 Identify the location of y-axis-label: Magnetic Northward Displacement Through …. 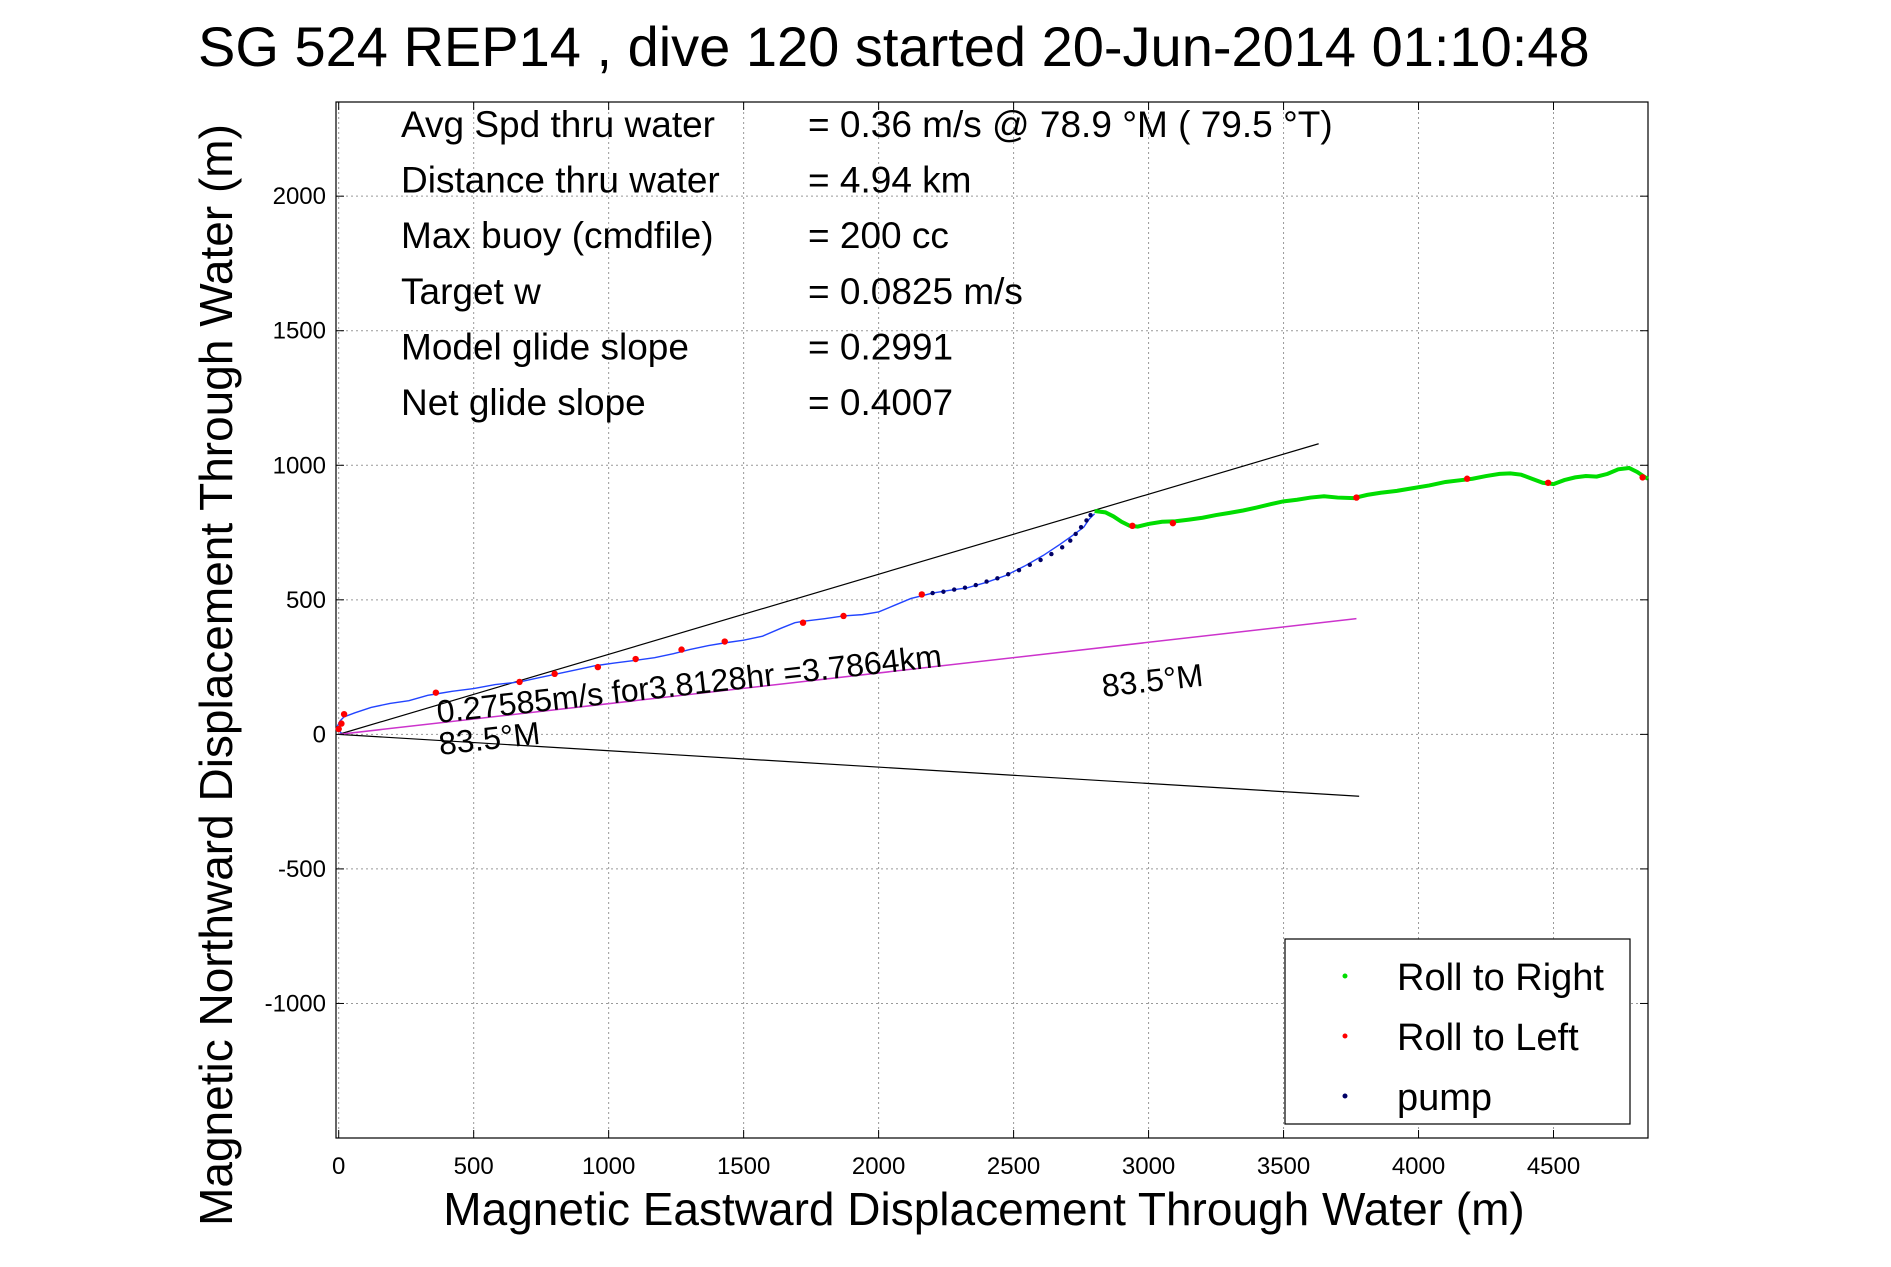
(216, 675).